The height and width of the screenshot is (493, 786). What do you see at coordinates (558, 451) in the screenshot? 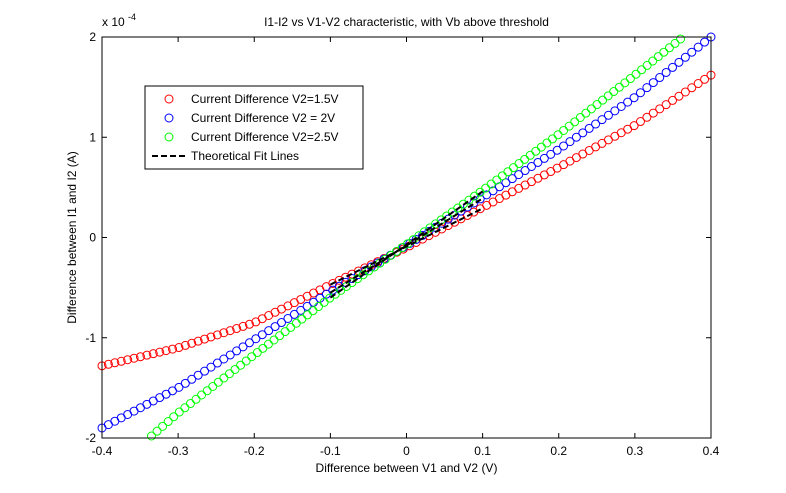
I see `x-tick-label: 0.2` at bounding box center [558, 451].